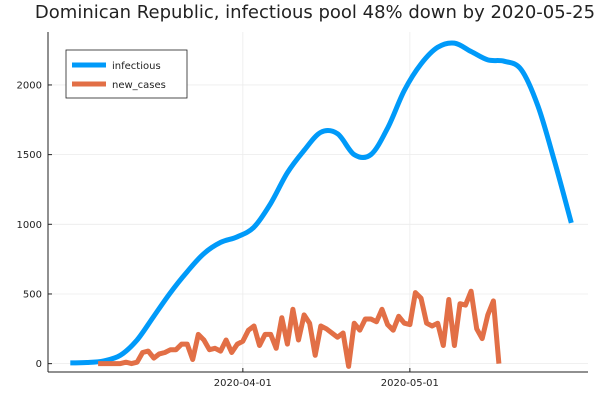  I want to click on y-tick-label: 1000, so click(29, 225).